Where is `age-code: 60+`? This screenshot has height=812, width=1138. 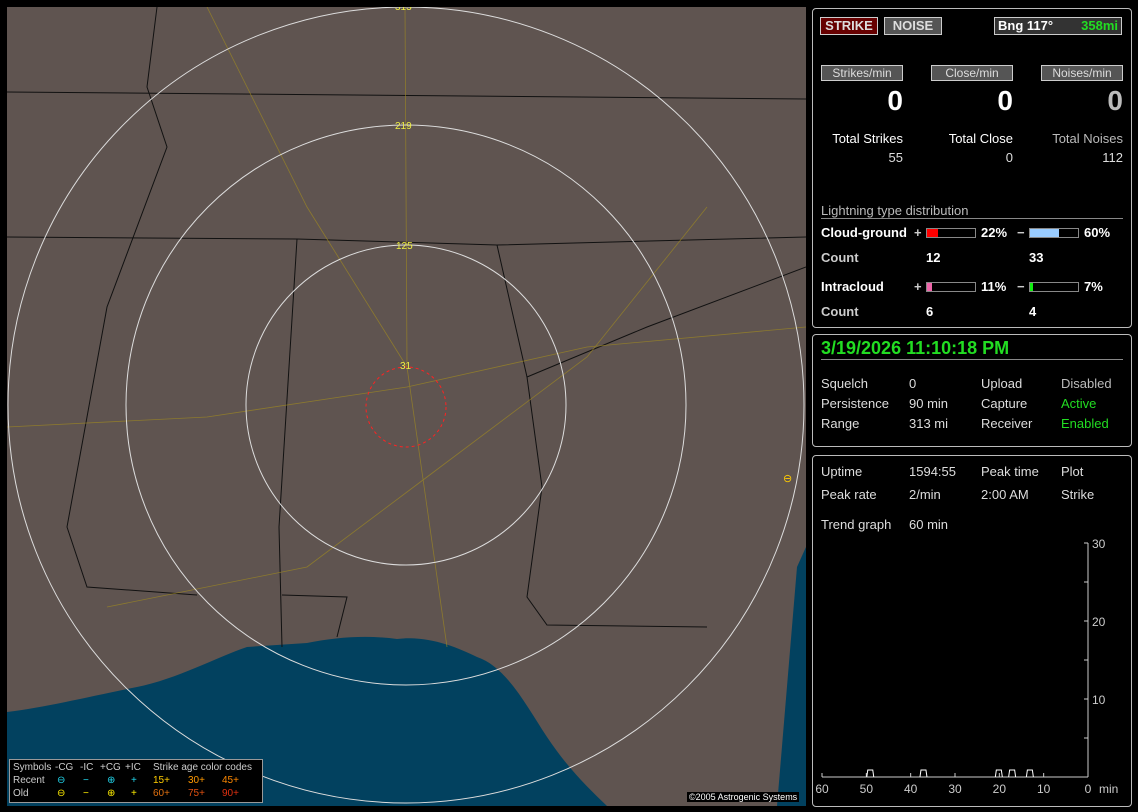
age-code: 60+ is located at coordinates (161, 793).